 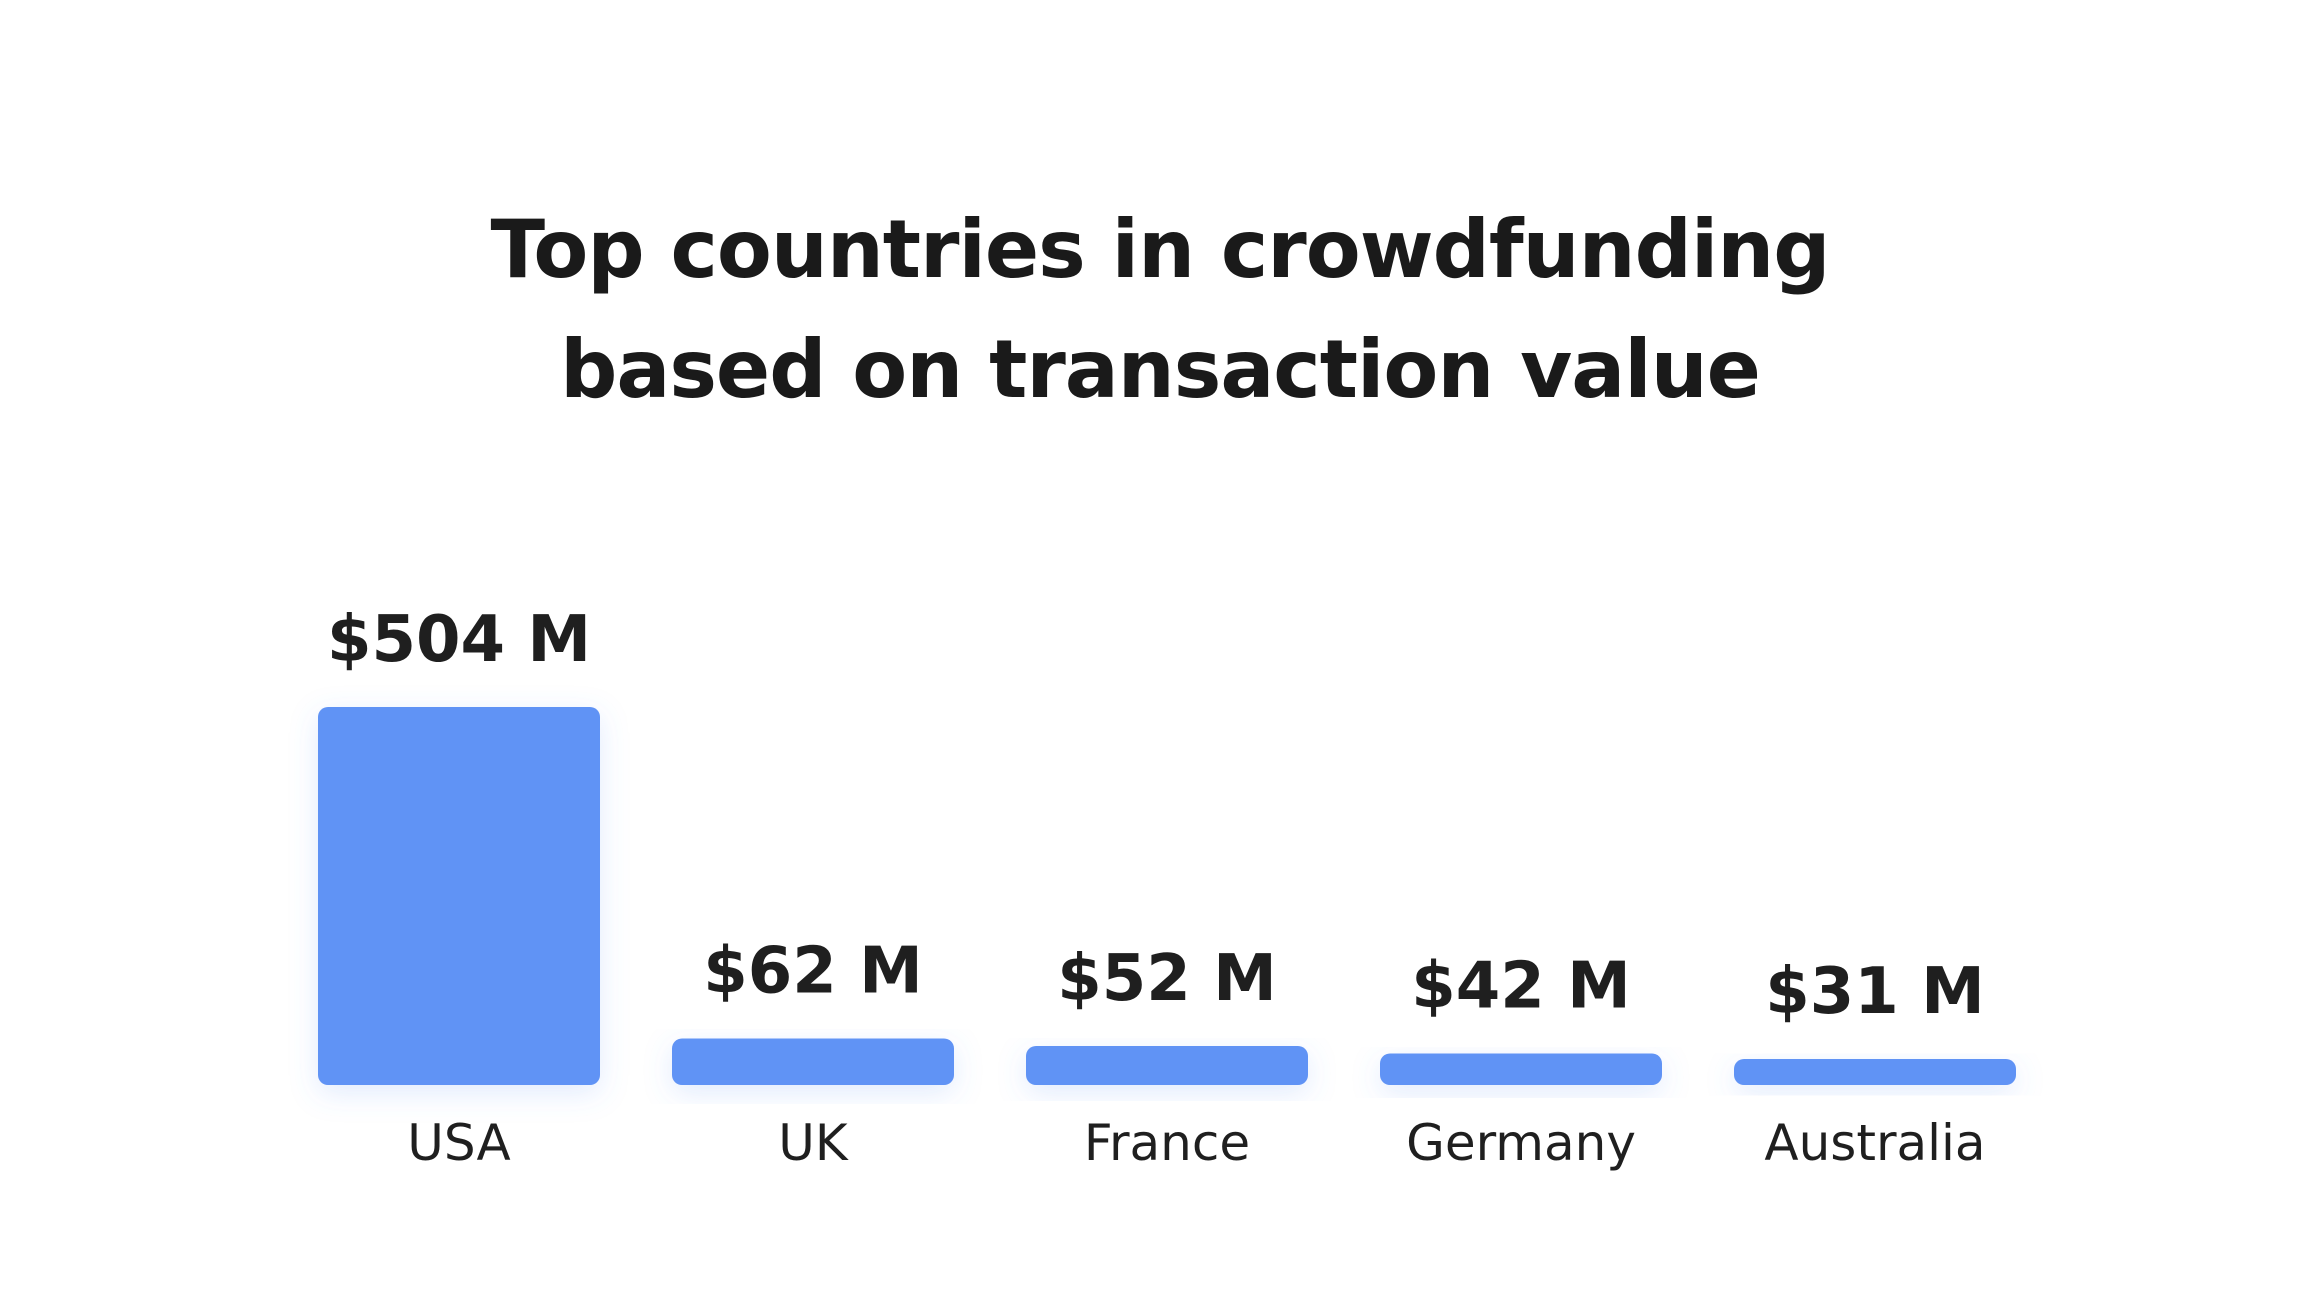 What do you see at coordinates (813, 972) in the screenshot?
I see `value-label-uk: $62 M` at bounding box center [813, 972].